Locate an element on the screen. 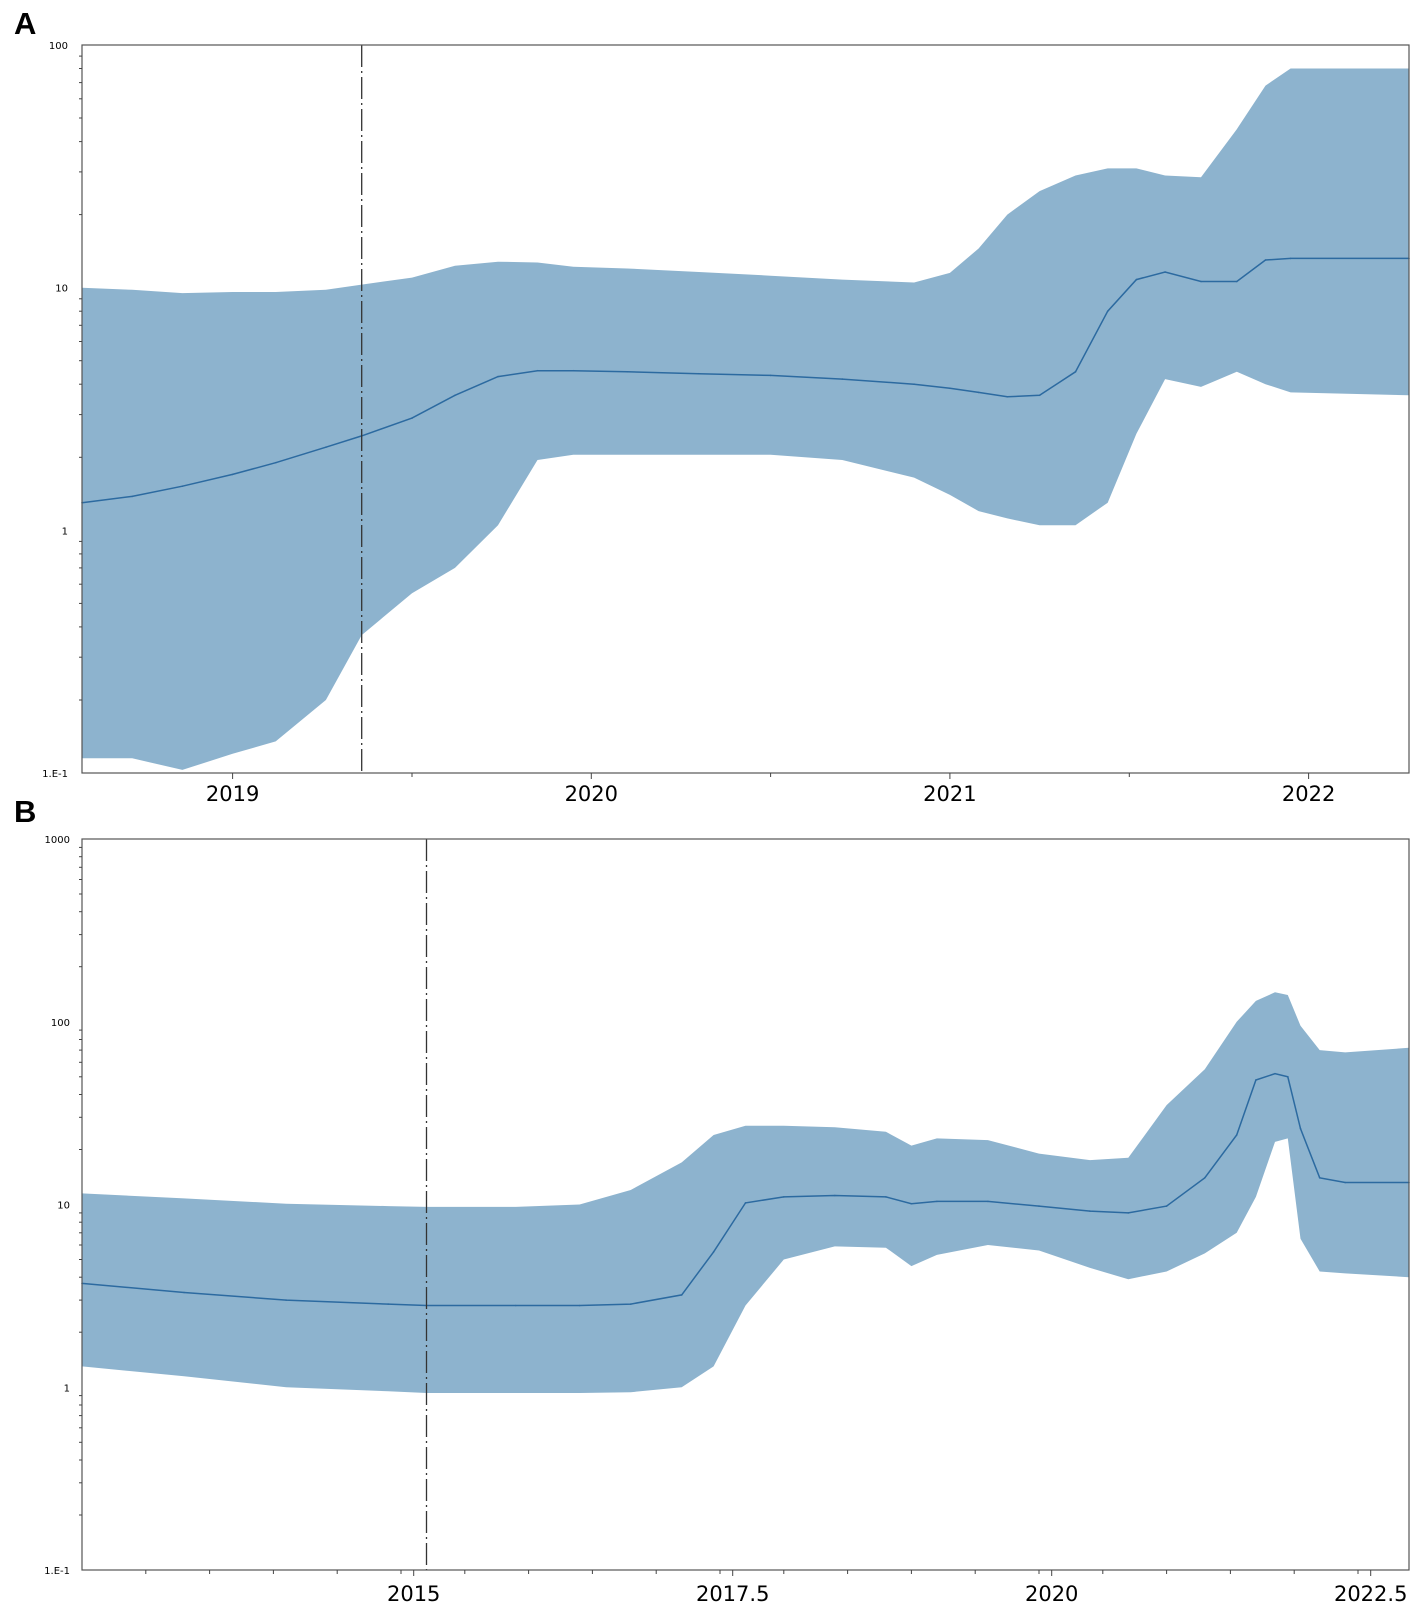  x-tick-label: 2022 is located at coordinates (1308, 794).